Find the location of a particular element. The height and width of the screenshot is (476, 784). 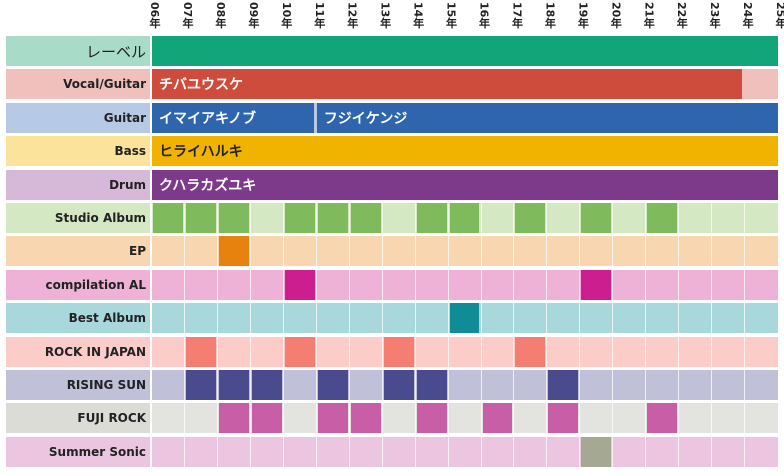

row-label-compilation-al: compilation AL is located at coordinates (78, 284).